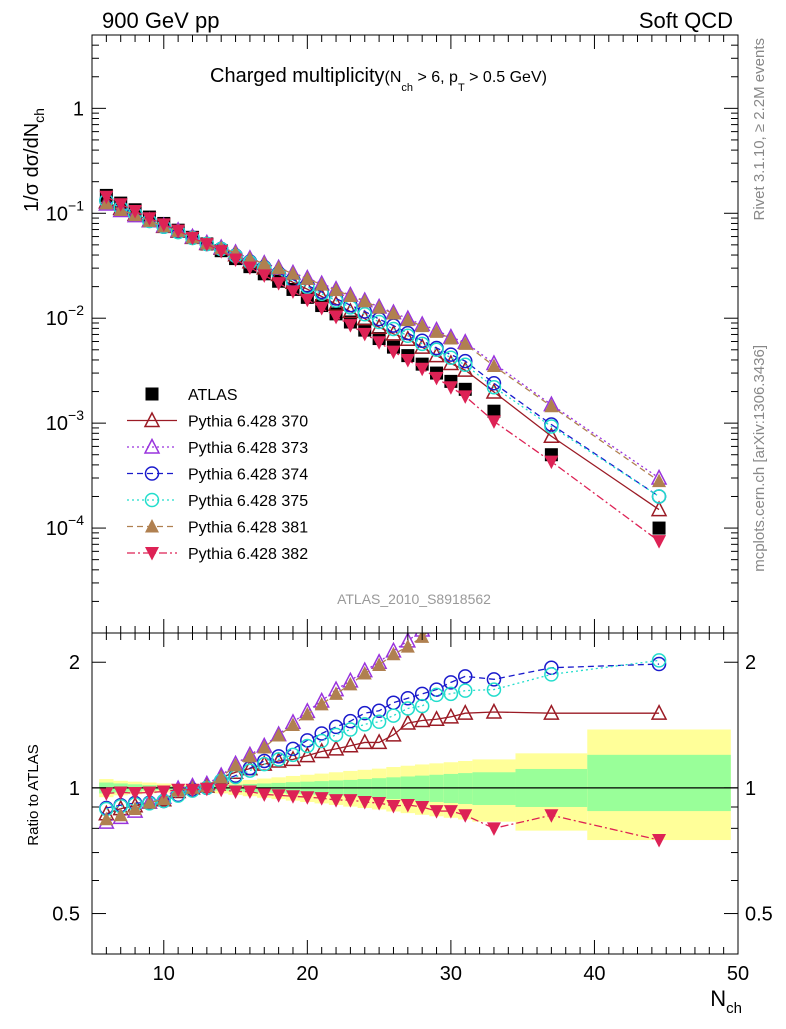 This screenshot has height=1029, width=786. Describe the element at coordinates (65, 526) in the screenshot. I see `main-y-tick-label: 10⁻⁴` at that location.